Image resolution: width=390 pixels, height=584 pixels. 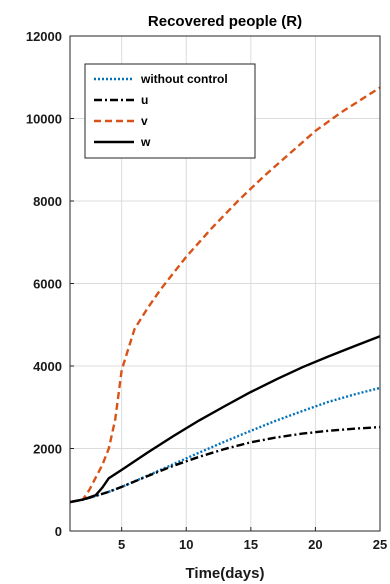 What do you see at coordinates (186, 544) in the screenshot?
I see `x-tick-label: 10` at bounding box center [186, 544].